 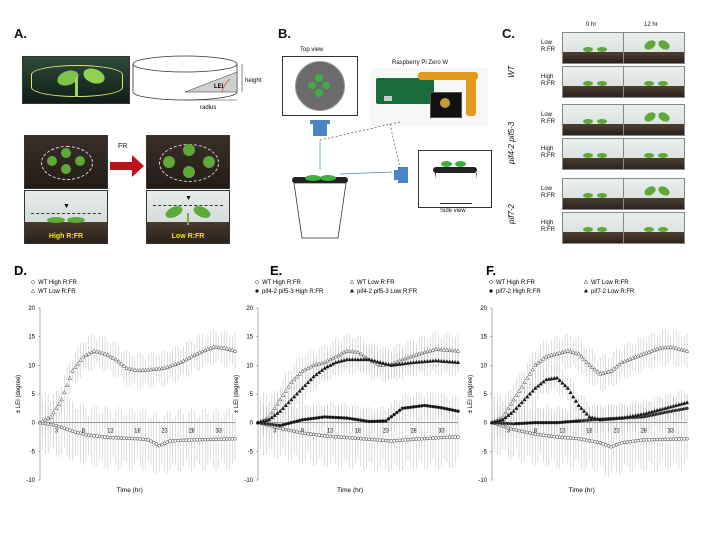 What do you see at coordinates (66, 217) in the screenshot?
I see `high-rfr-side-photo: ▼ High R:FR` at bounding box center [66, 217].